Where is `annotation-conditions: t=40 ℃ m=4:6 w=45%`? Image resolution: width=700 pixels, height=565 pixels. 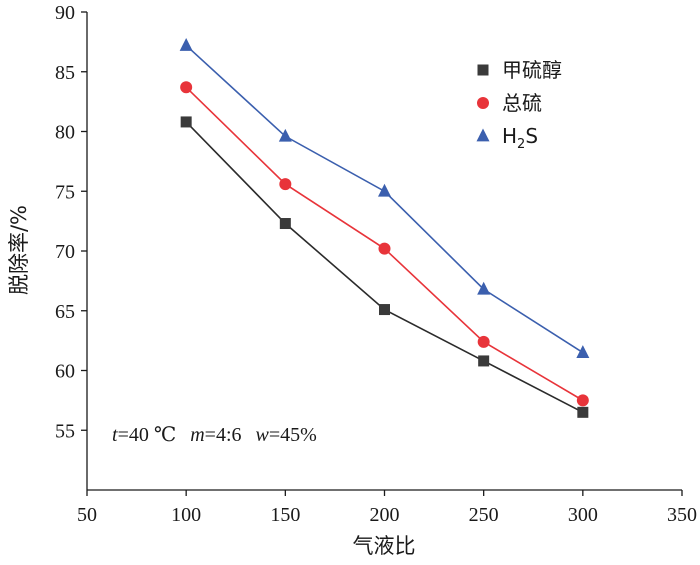
annotation-conditions: t=40 ℃ m=4:6 w=45% is located at coordinates (214, 435).